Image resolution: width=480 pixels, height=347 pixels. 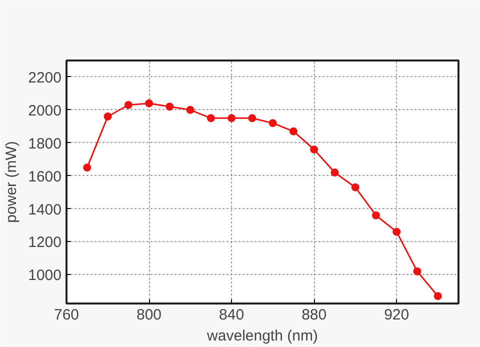 What do you see at coordinates (262, 336) in the screenshot?
I see `x-axis-title: wavelength (nm)` at bounding box center [262, 336].